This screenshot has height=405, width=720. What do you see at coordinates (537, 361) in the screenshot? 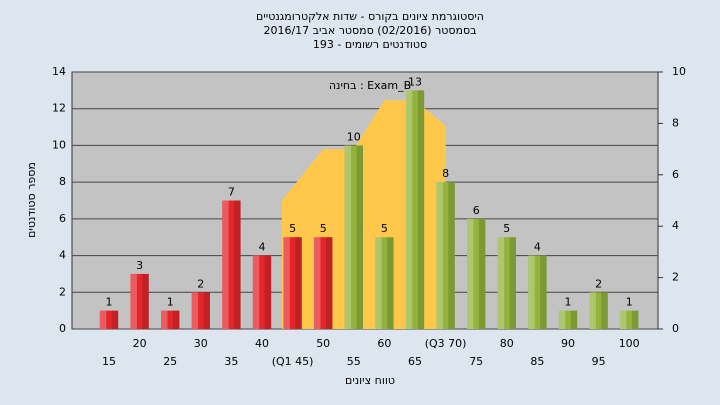
I see `x-tick-label: 85` at bounding box center [537, 361].